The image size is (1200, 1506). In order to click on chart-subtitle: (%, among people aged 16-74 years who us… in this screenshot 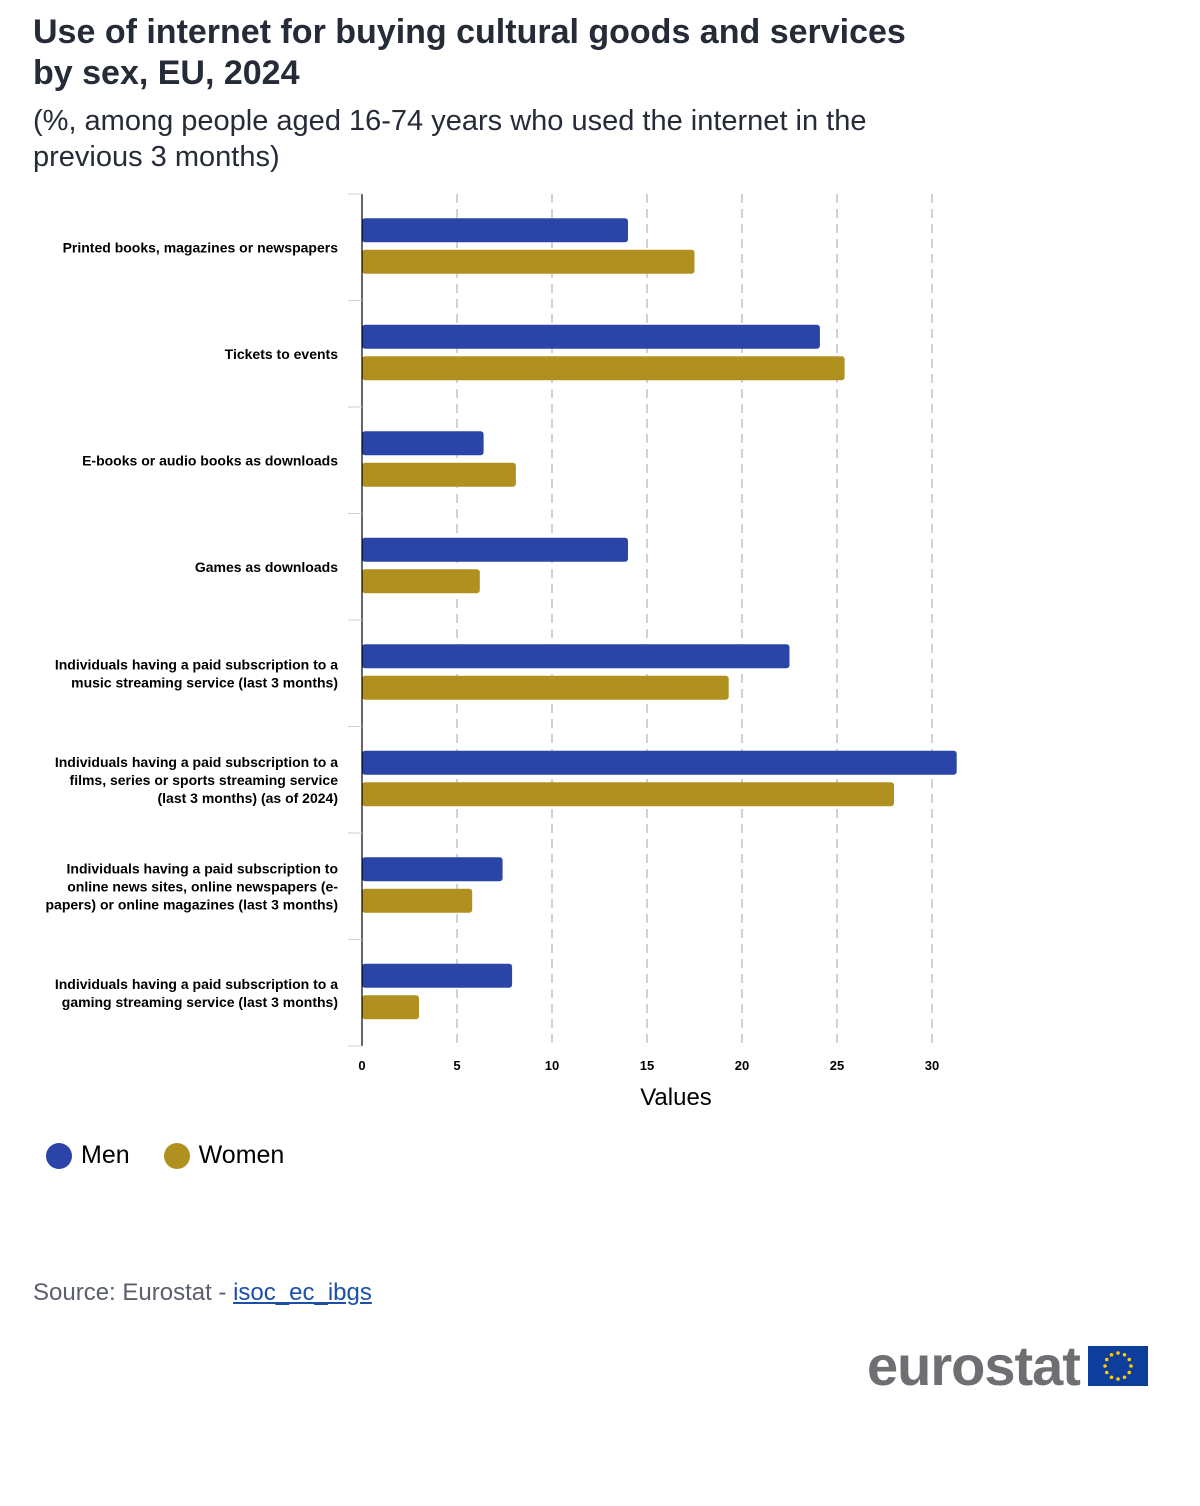, I will do `click(450, 139)`.